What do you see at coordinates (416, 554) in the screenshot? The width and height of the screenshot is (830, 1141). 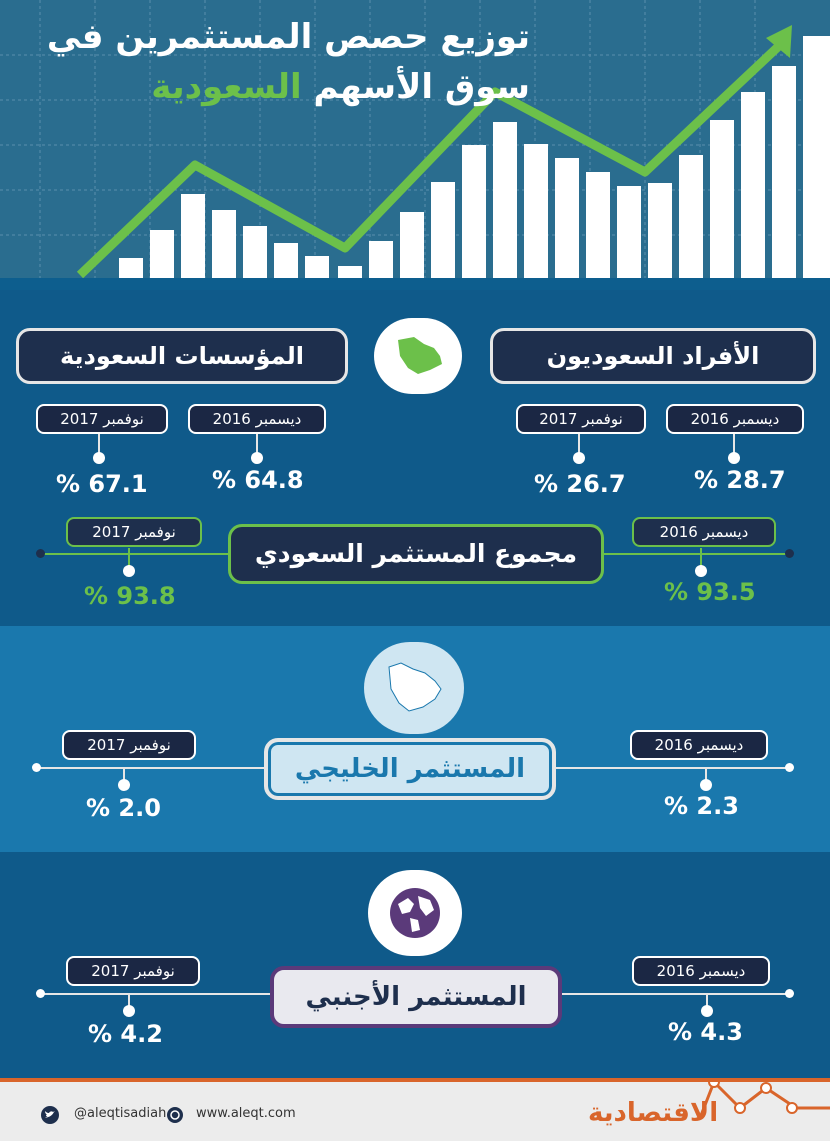 I see `total-saudi-heading: مجموع المستثمر السعودي` at bounding box center [416, 554].